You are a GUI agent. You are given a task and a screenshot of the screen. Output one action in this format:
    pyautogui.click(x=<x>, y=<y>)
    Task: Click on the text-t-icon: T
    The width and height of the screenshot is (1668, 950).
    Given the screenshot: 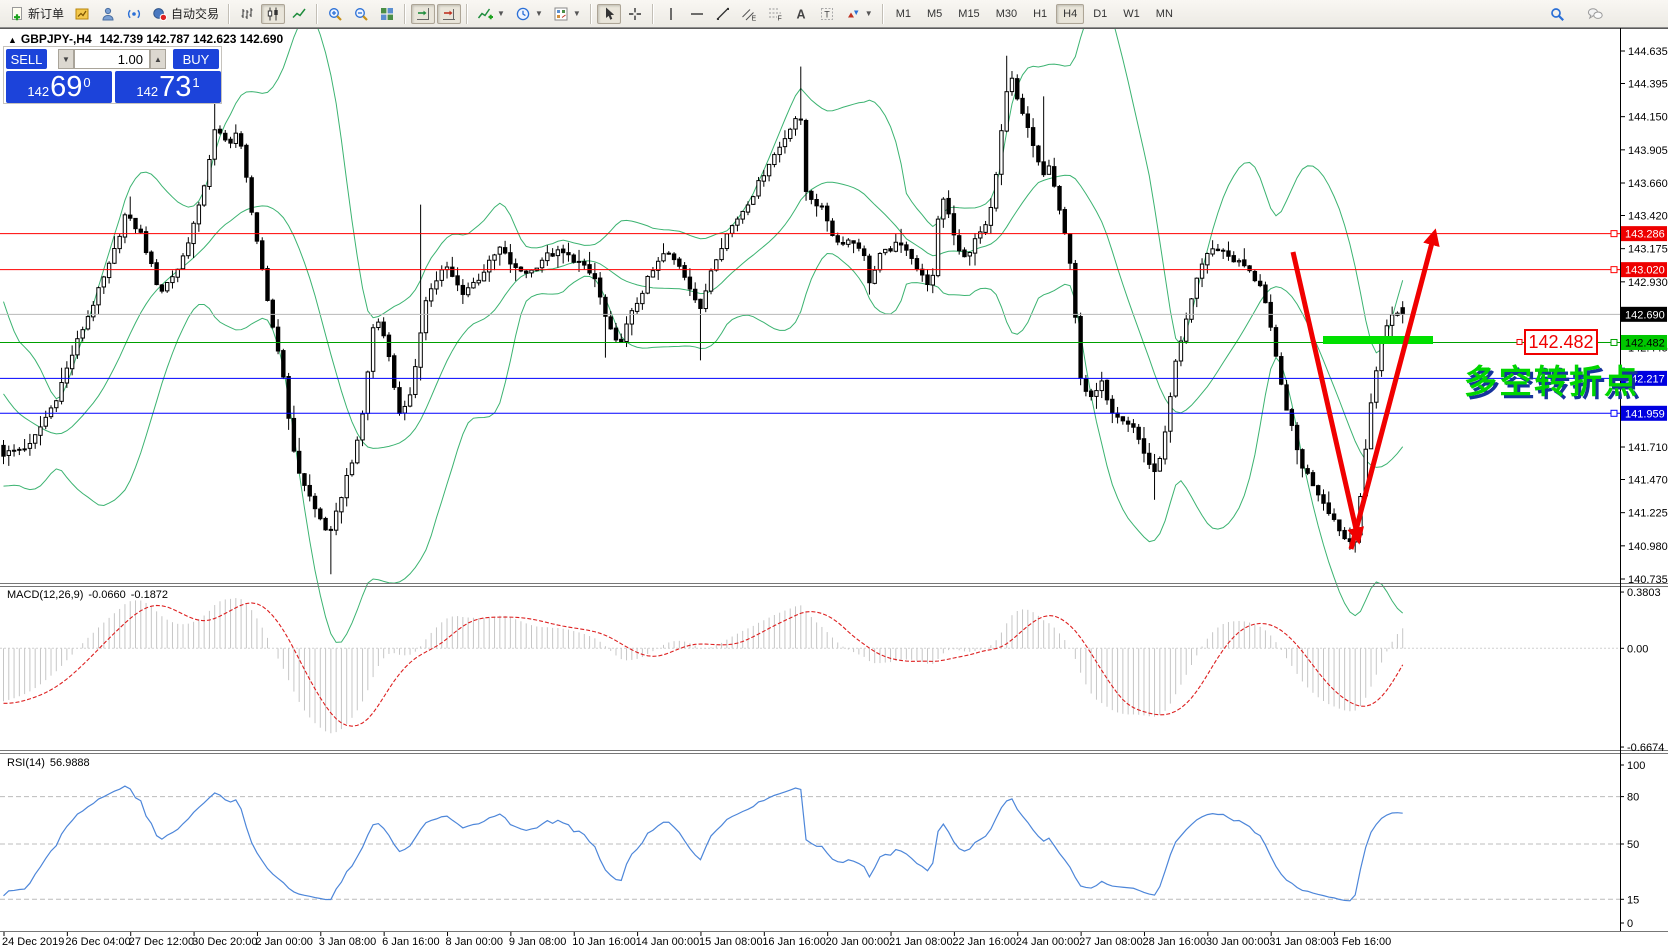 What is the action you would take?
    pyautogui.click(x=826, y=13)
    